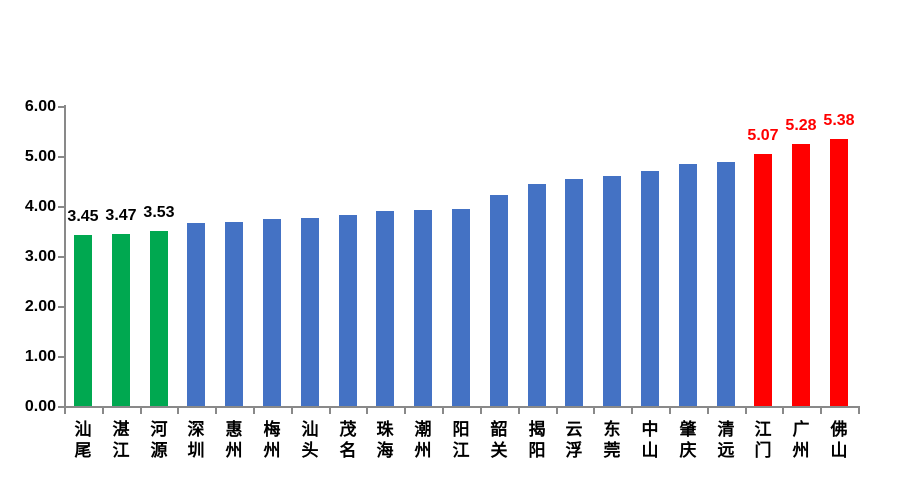 The width and height of the screenshot is (898, 504). What do you see at coordinates (385, 440) in the screenshot?
I see `x-category-label-珠海: 珠 海` at bounding box center [385, 440].